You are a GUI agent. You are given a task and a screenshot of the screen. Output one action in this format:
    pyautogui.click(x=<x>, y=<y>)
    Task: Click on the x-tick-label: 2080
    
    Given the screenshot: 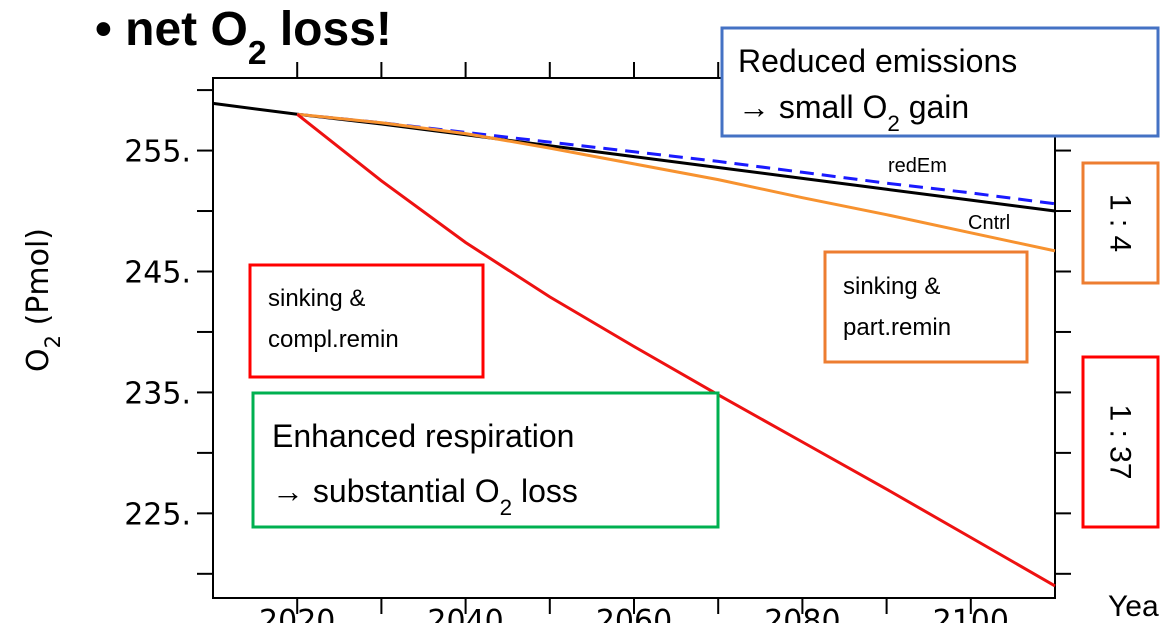 What is the action you would take?
    pyautogui.click(x=802, y=613)
    